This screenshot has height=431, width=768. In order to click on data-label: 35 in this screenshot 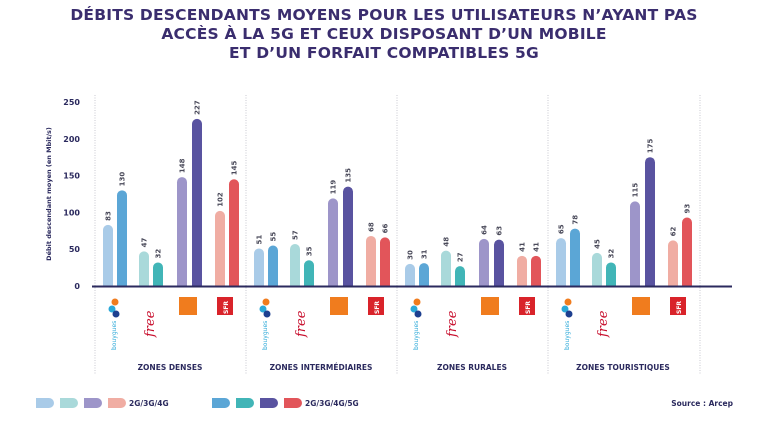, I will do `click(310, 251)`.